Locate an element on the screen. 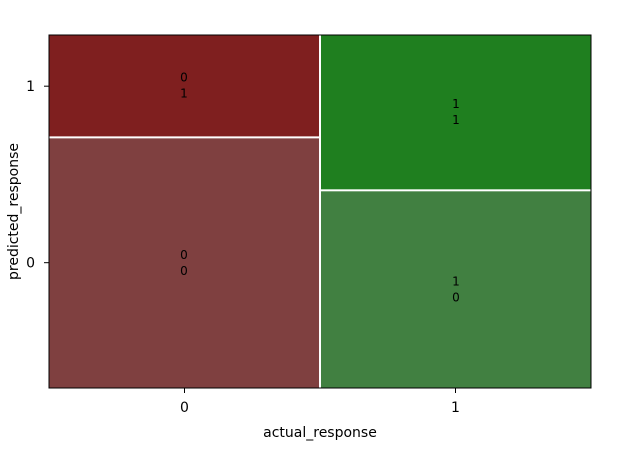  x-tick-label-1: 1 is located at coordinates (455, 408).